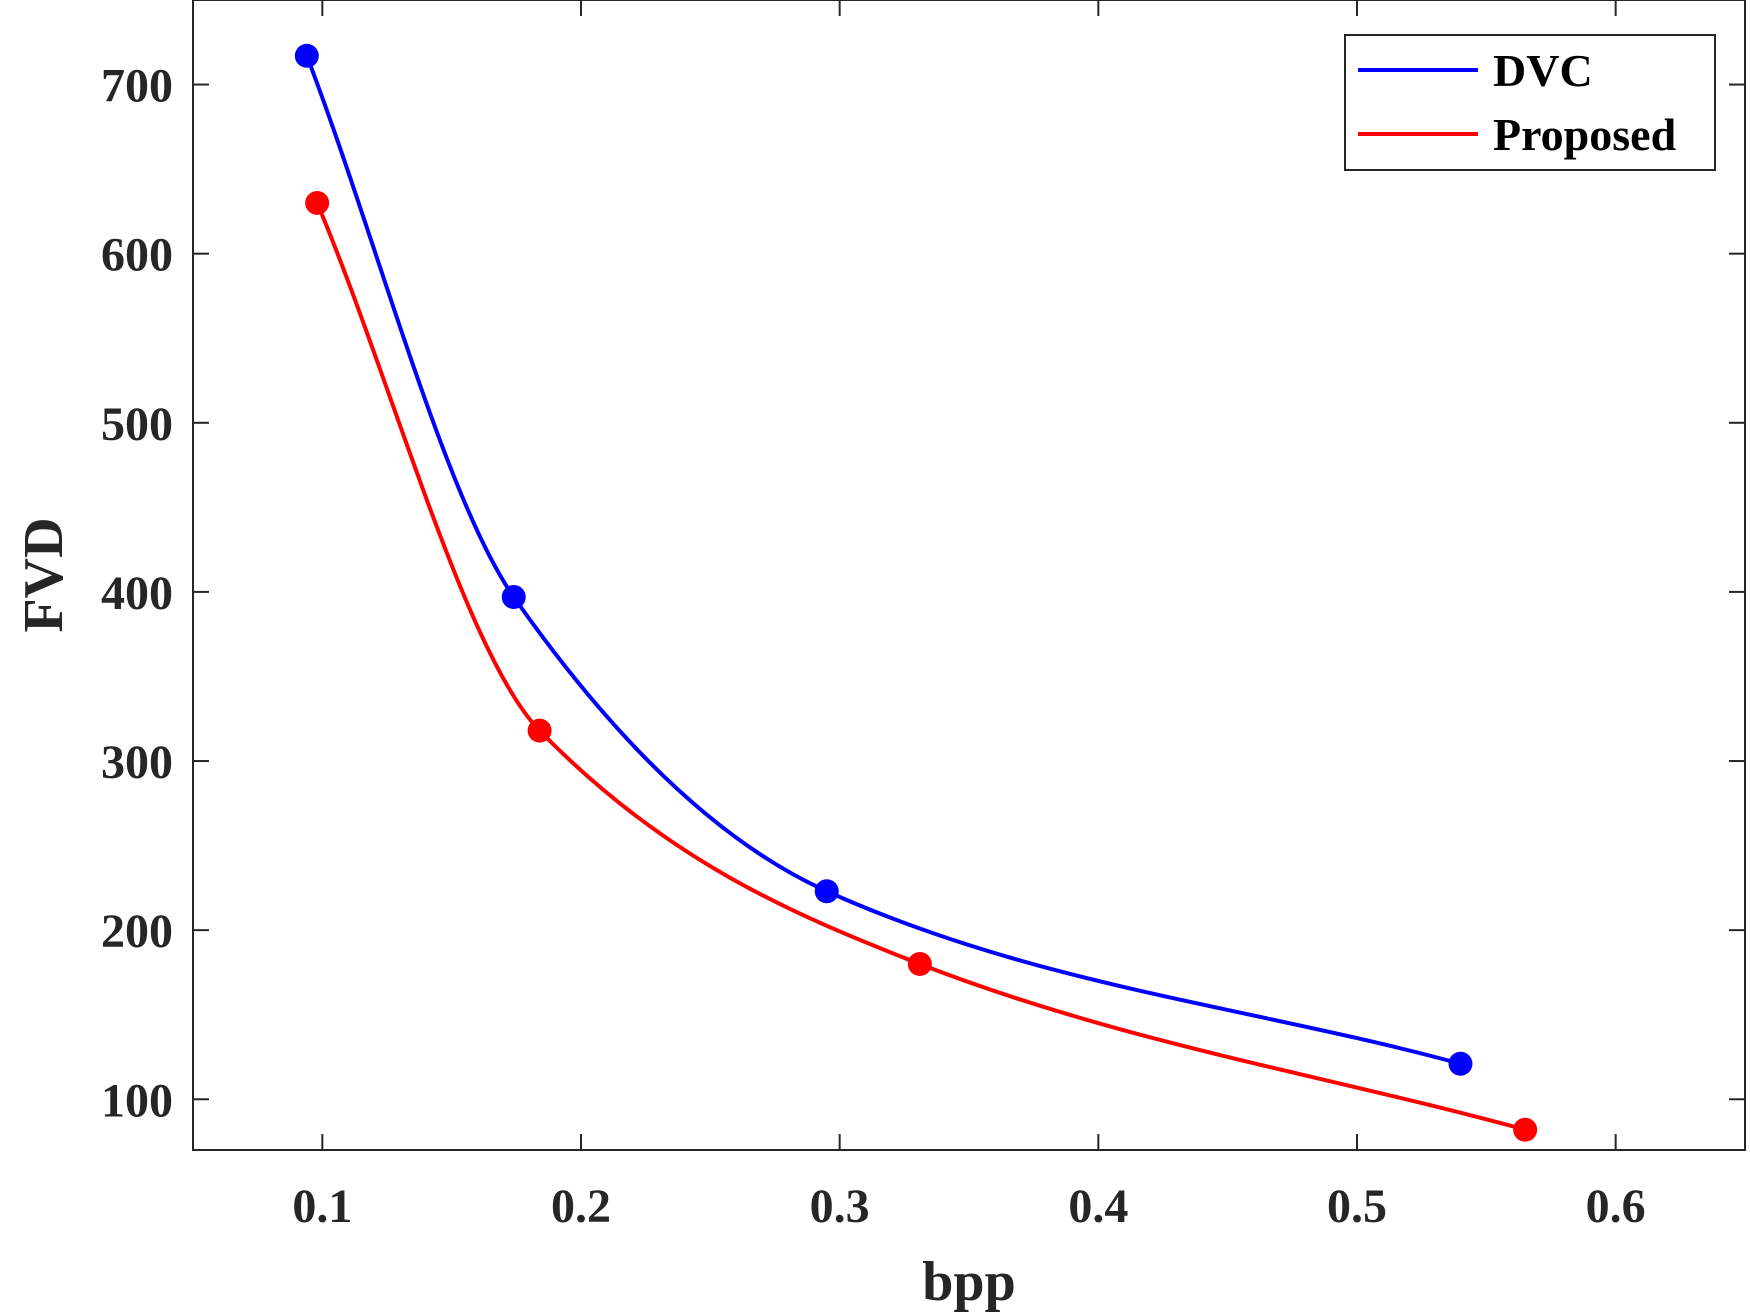 Image resolution: width=1750 pixels, height=1313 pixels. Describe the element at coordinates (137, 593) in the screenshot. I see `y-tick-label: 400` at that location.